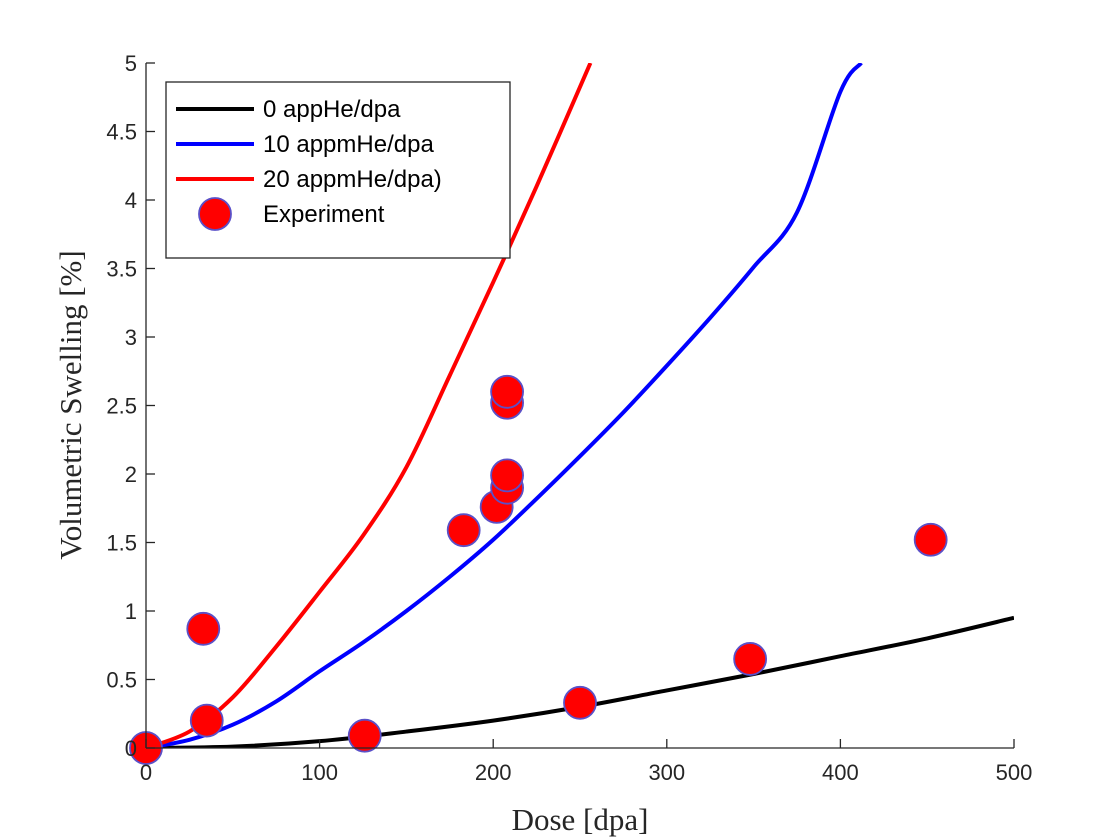  I want to click on legend-entry: 10 appmHe/dpa, so click(348, 144).